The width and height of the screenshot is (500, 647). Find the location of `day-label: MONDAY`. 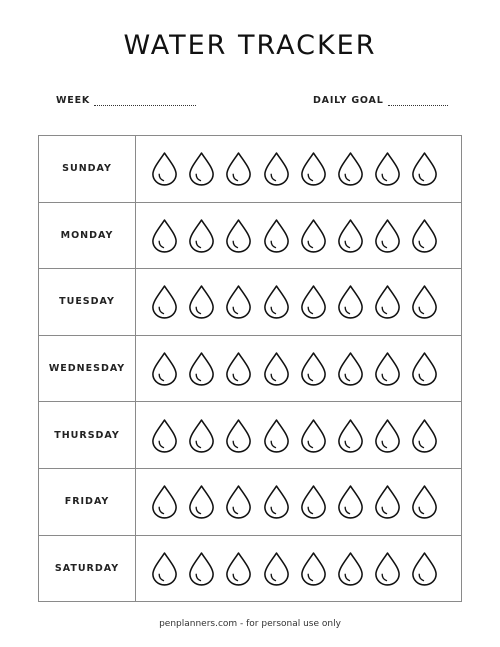

day-label: MONDAY is located at coordinates (87, 235).